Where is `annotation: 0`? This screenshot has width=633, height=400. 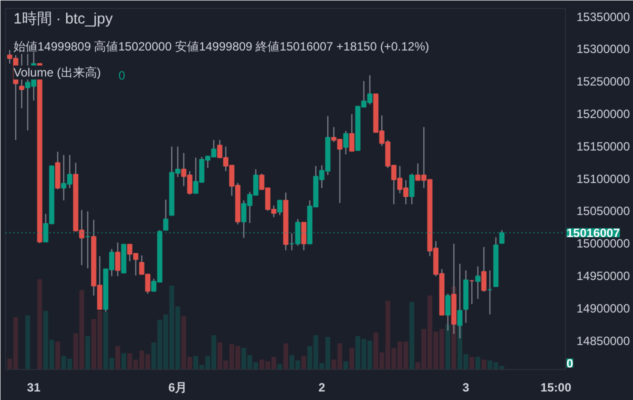
annotation: 0 is located at coordinates (122, 75).